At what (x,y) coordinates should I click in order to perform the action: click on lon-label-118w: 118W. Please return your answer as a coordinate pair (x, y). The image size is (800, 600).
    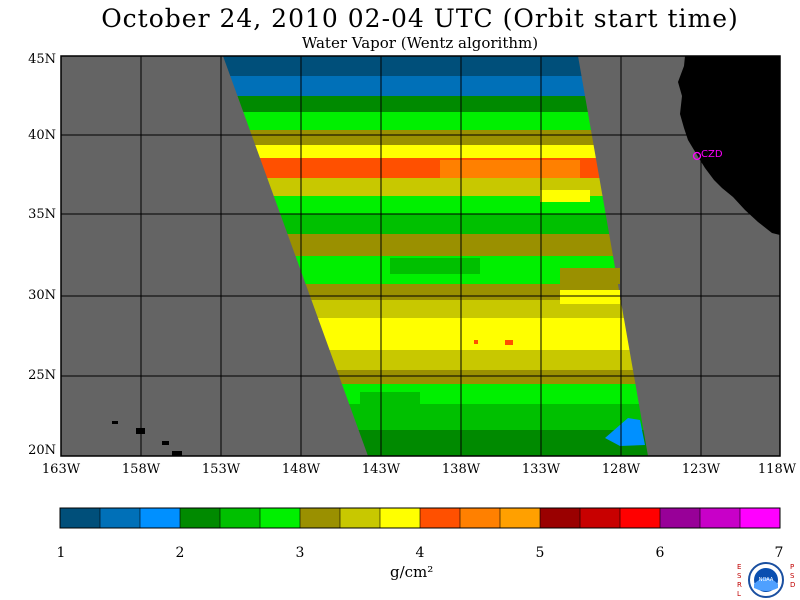
    Looking at the image, I should click on (777, 469).